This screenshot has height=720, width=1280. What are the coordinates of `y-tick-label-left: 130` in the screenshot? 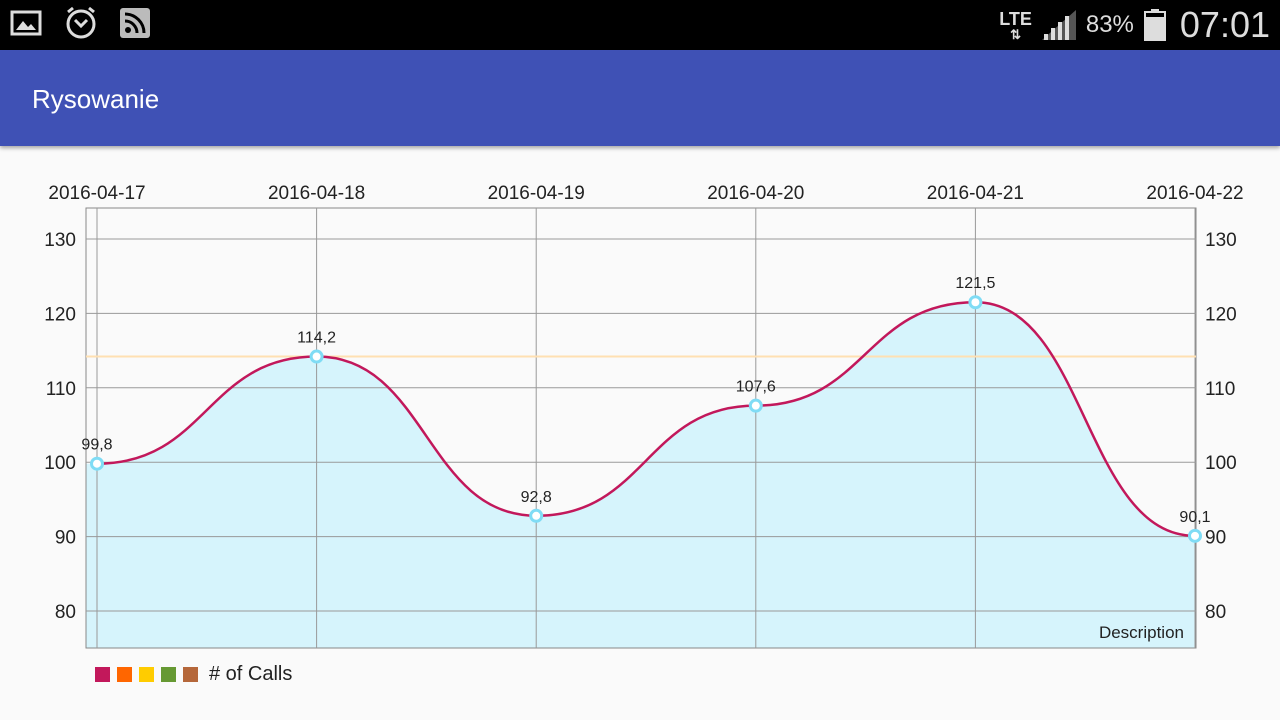 It's located at (60, 240).